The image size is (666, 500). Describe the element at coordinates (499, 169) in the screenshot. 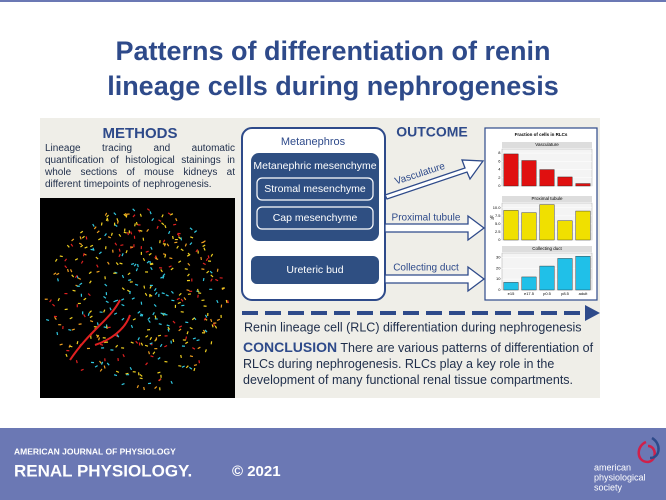

I see `y-tick-label: 4` at that location.